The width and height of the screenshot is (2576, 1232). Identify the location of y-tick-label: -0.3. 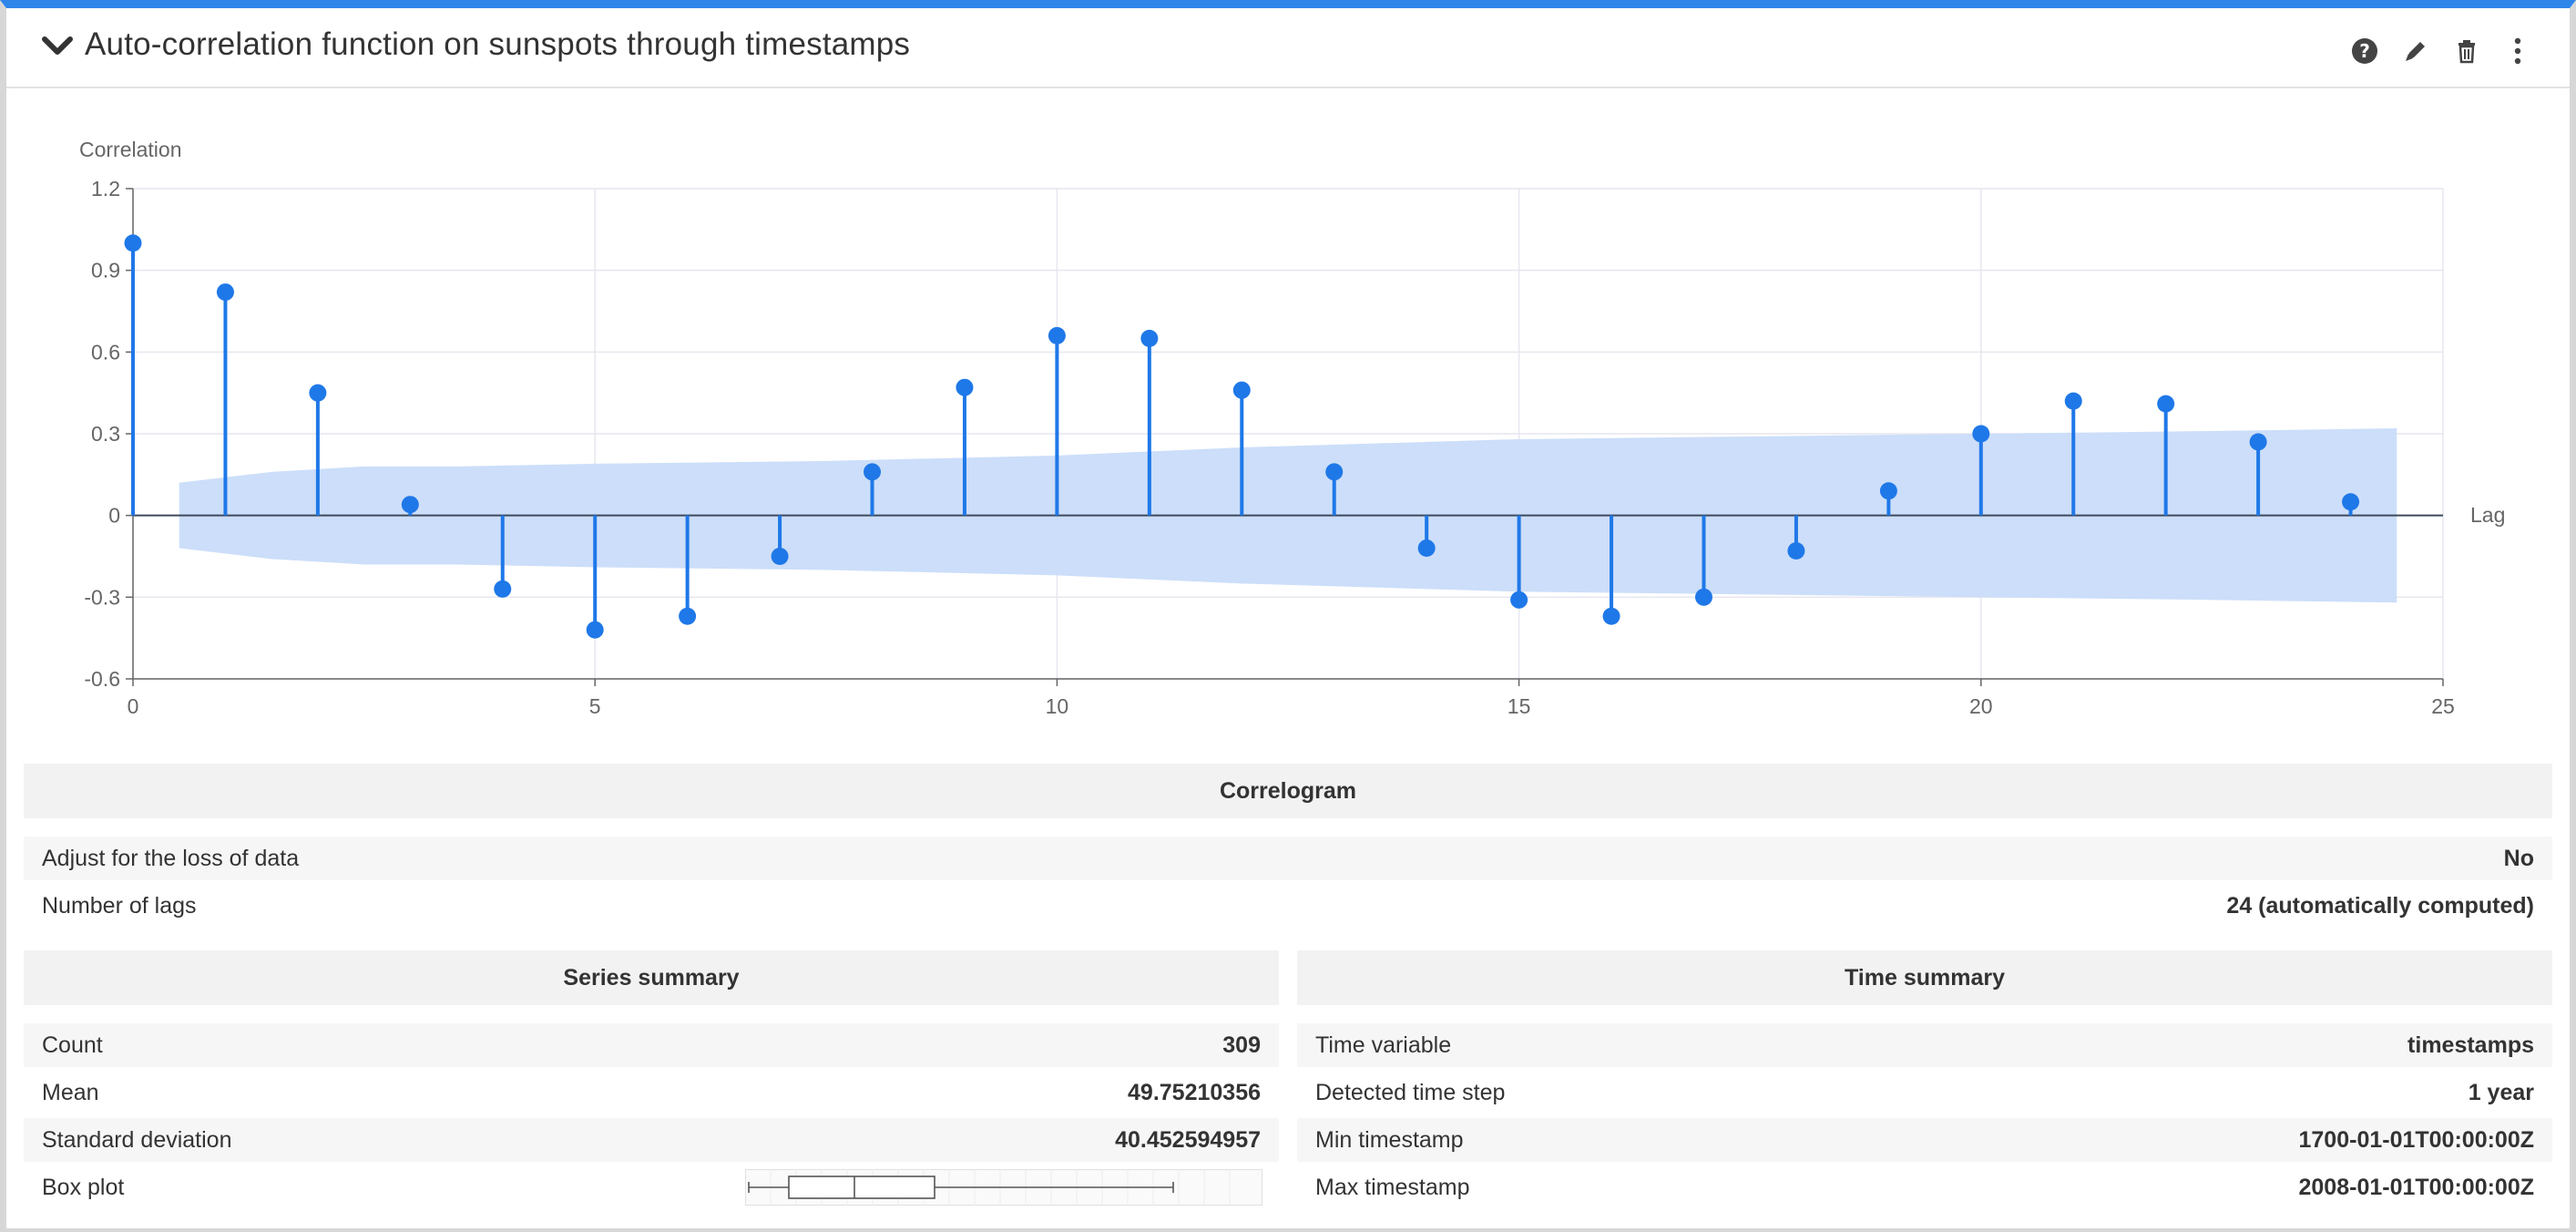
(102, 597).